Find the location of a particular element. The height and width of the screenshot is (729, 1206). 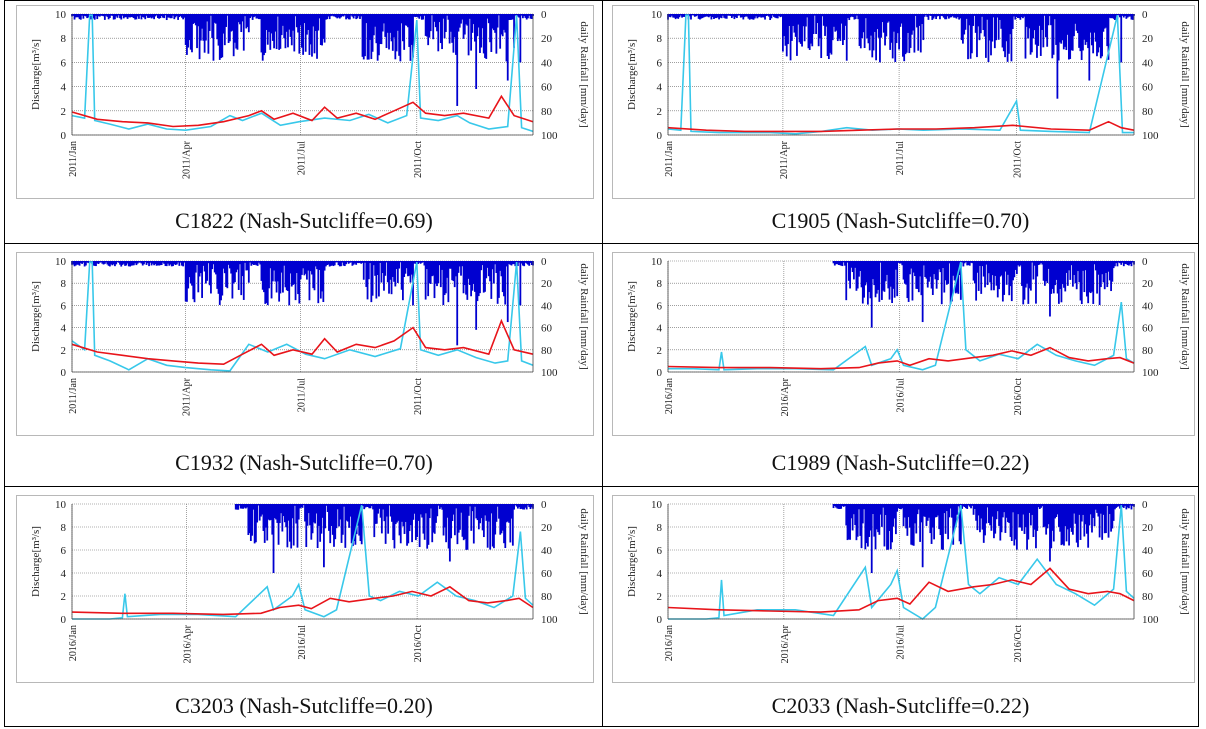

y-tick-label: 10 is located at coordinates (657, 505).